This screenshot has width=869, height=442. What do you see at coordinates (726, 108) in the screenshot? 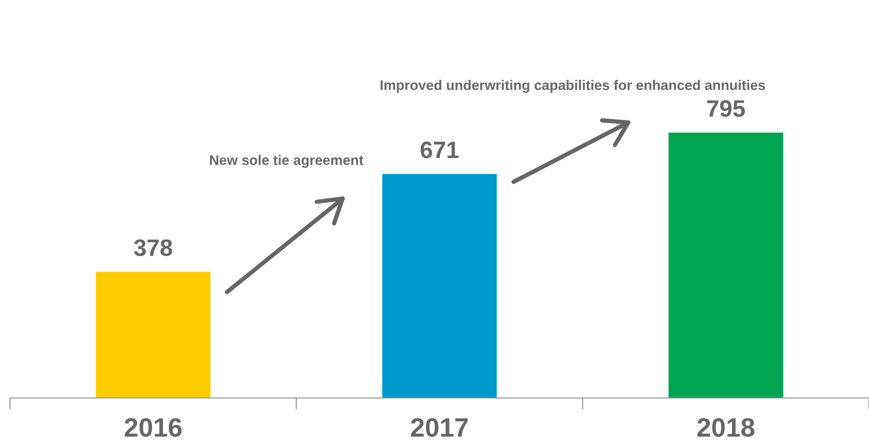
I see `data-label: 795` at bounding box center [726, 108].